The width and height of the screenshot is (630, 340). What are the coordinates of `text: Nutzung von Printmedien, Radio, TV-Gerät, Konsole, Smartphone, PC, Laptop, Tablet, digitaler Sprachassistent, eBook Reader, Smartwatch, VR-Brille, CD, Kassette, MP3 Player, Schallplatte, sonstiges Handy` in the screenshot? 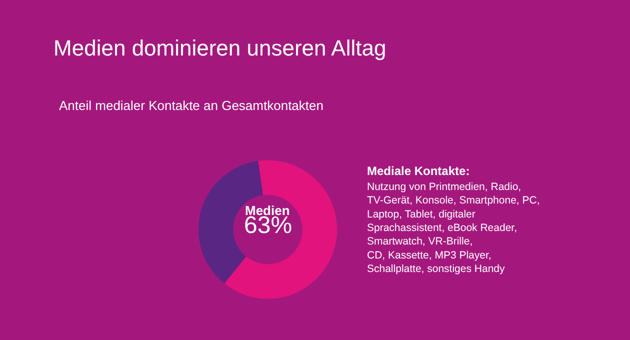 It's located at (453, 228).